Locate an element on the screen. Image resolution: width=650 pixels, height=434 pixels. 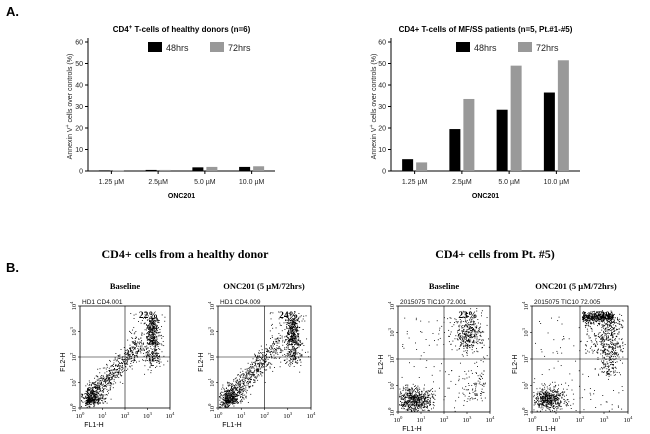
flow-sample-id: 2015075 TIC10 72.005 is located at coordinates (567, 302).